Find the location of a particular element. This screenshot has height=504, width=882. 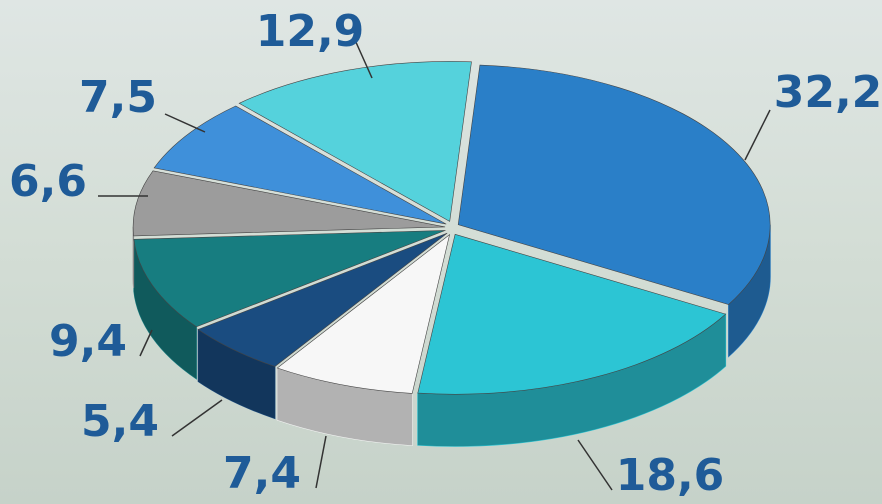

data-label: 5,4 is located at coordinates (120, 421).